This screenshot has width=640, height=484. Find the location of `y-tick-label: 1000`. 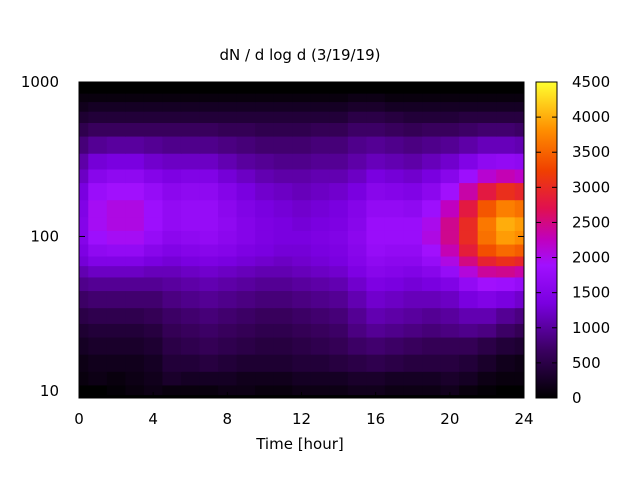

y-tick-label: 1000 is located at coordinates (40, 82).